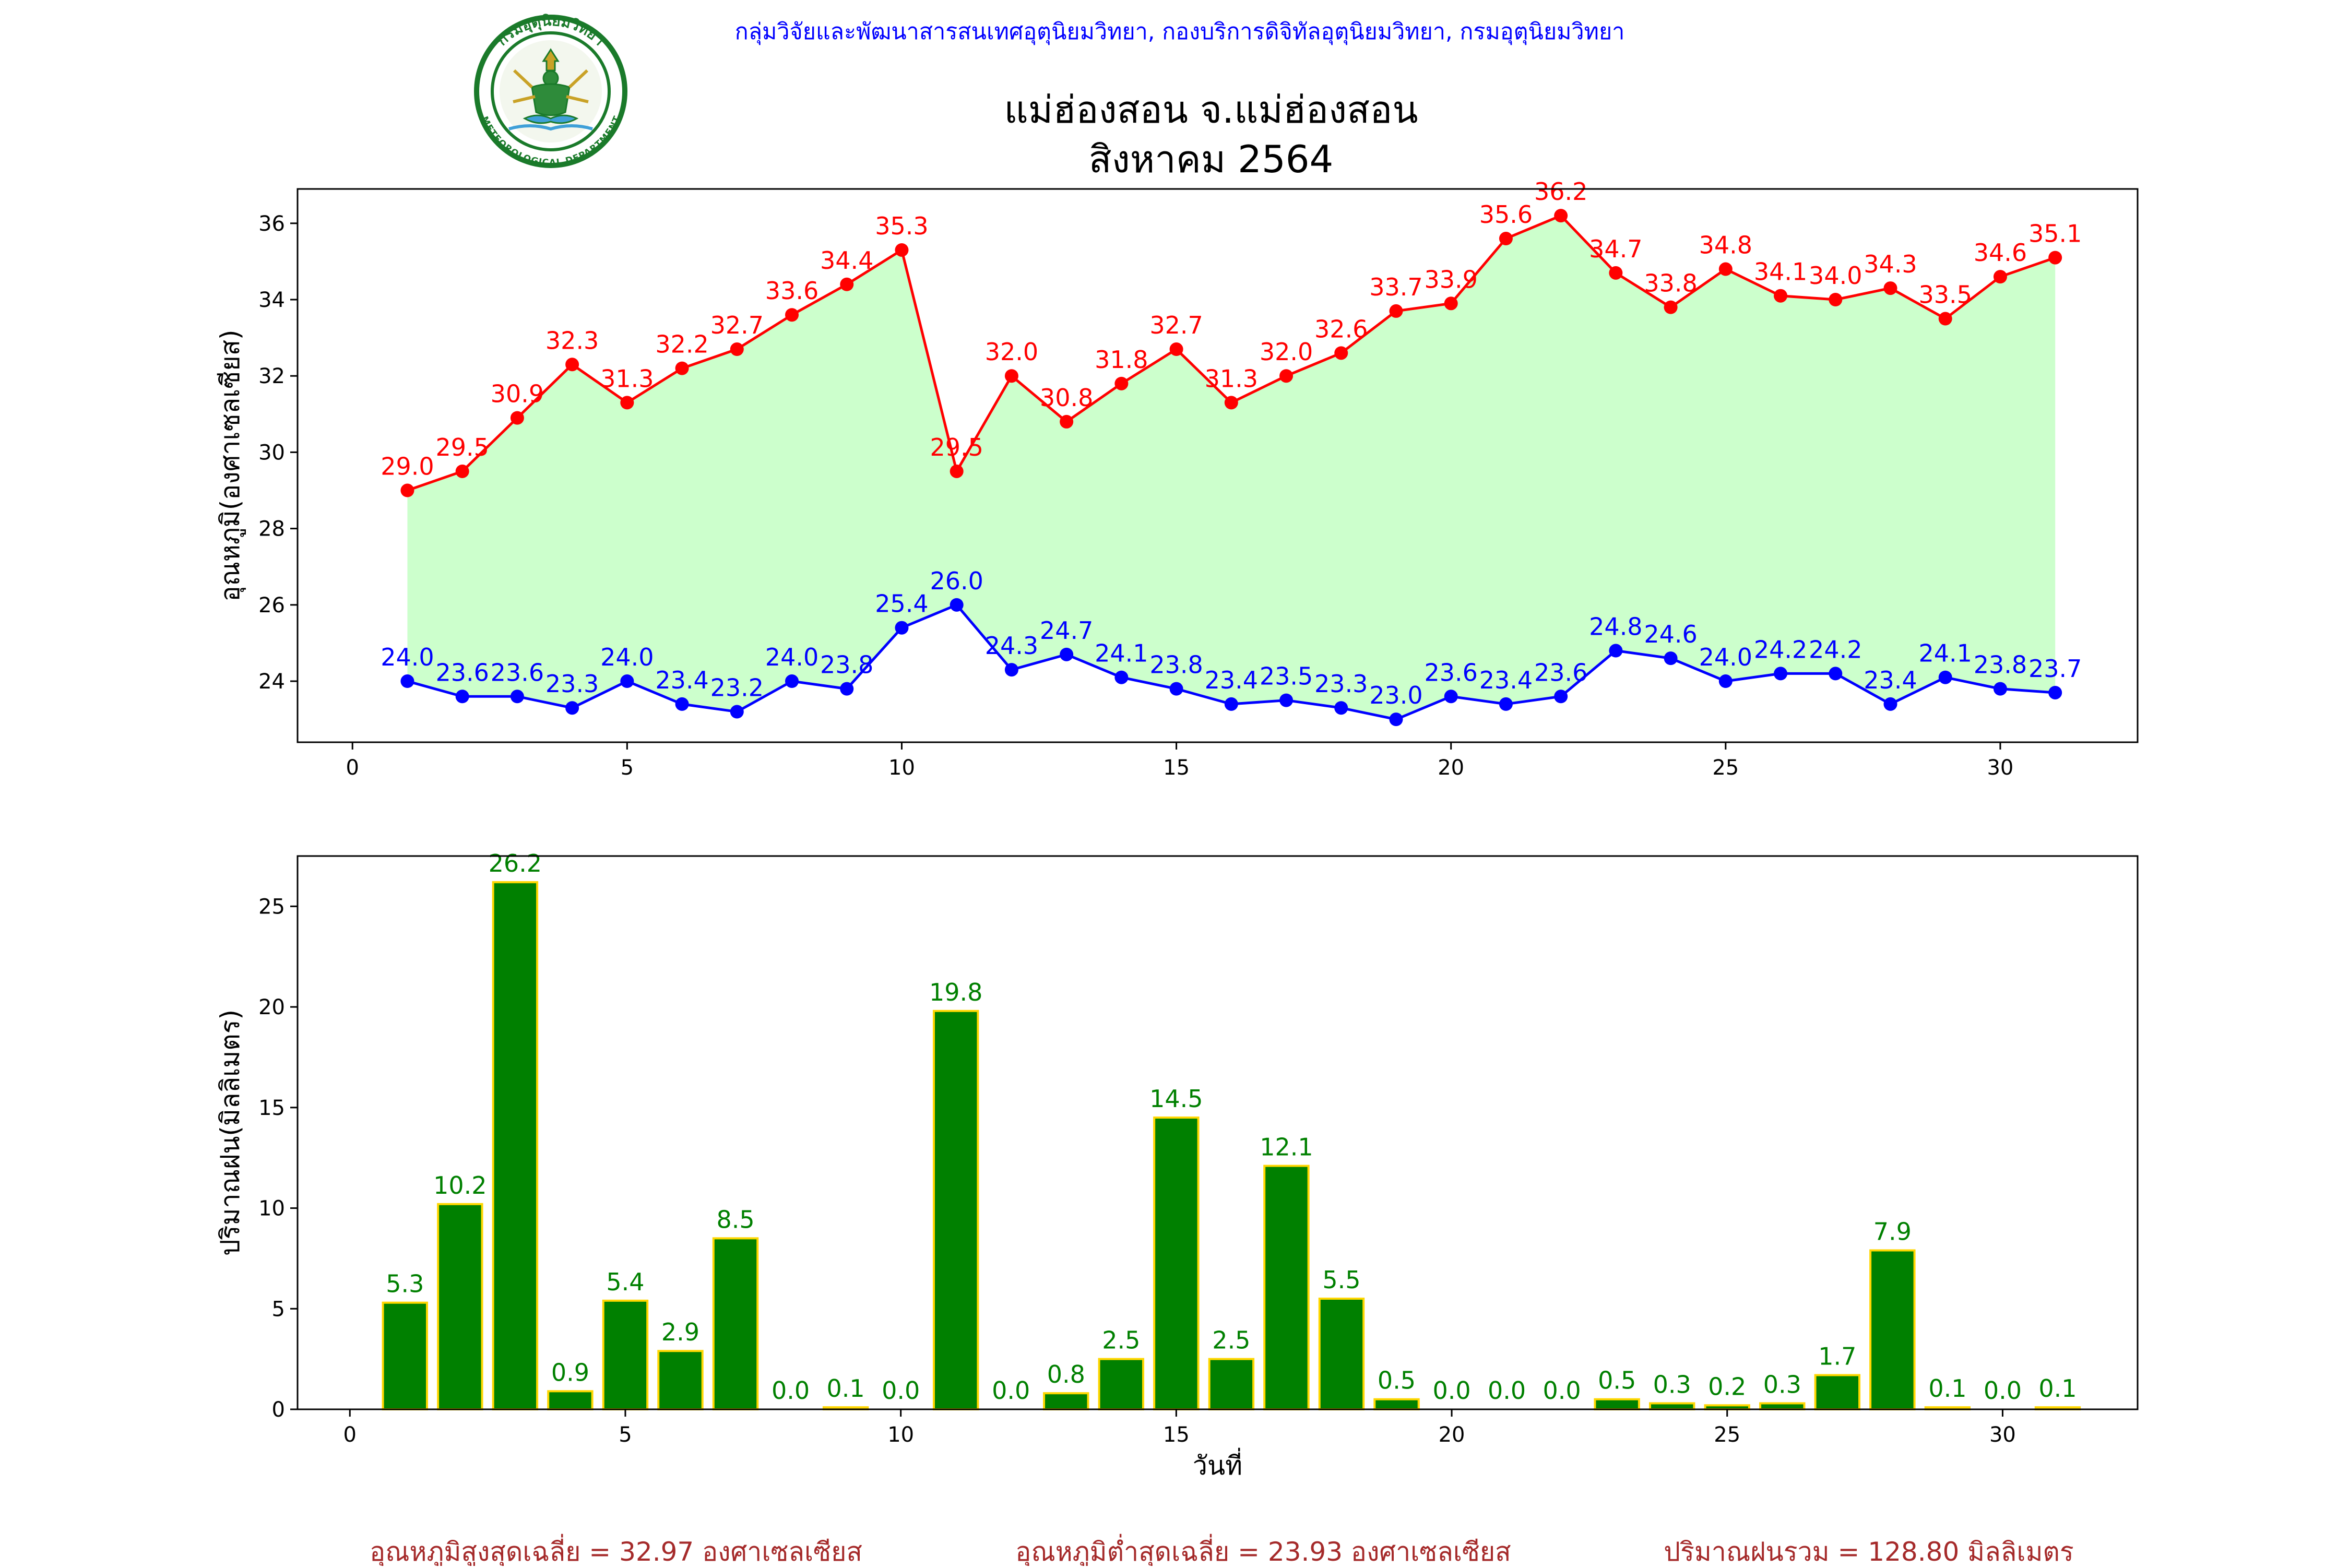  Describe the element at coordinates (1395, 695) in the screenshot. I see `min-temperature-label: 23.0` at that location.